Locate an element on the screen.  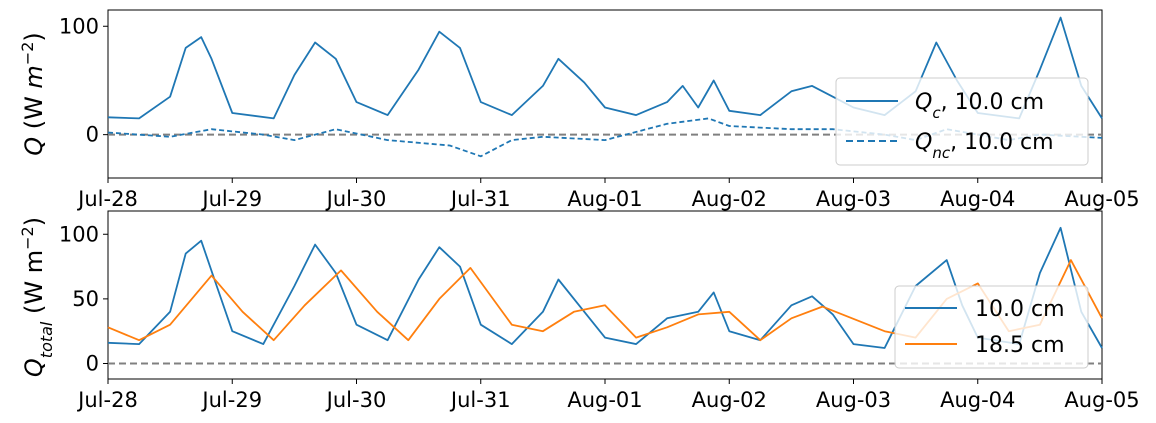
bottom-y-tick-label: 100 is located at coordinates (79, 234).